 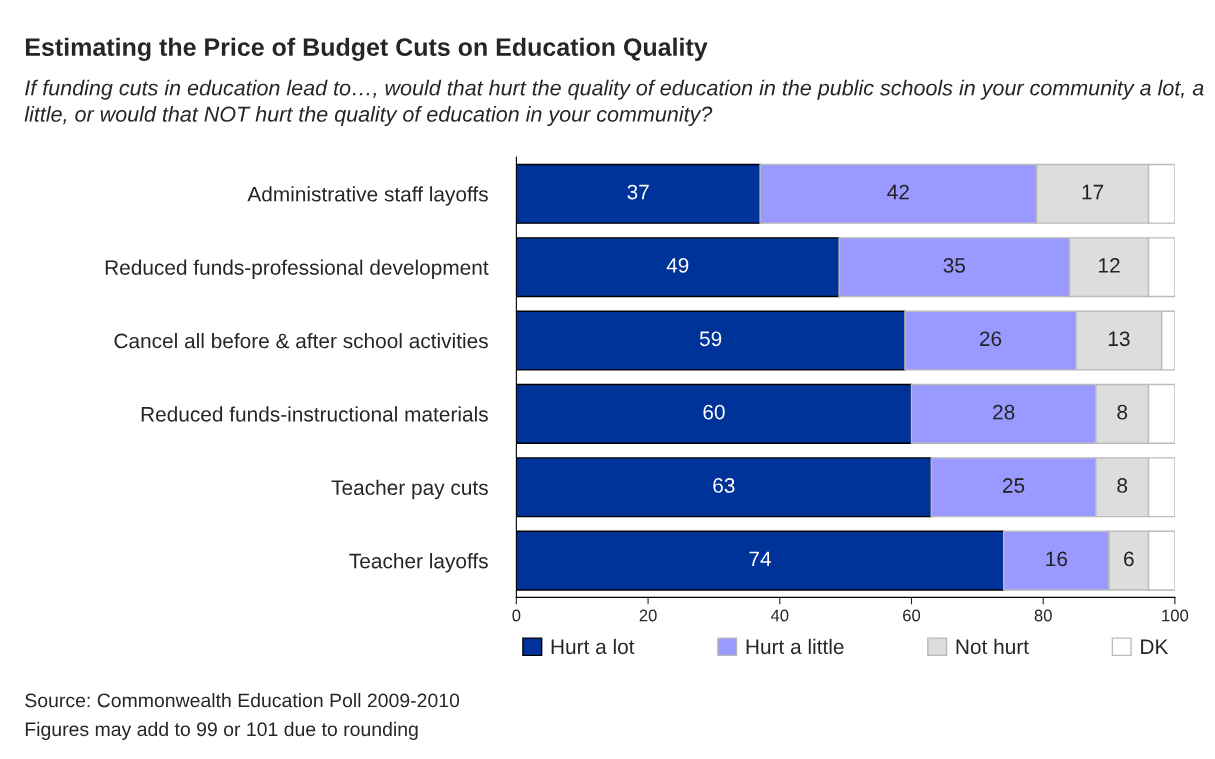 What do you see at coordinates (724, 485) in the screenshot?
I see `data-label: 63` at bounding box center [724, 485].